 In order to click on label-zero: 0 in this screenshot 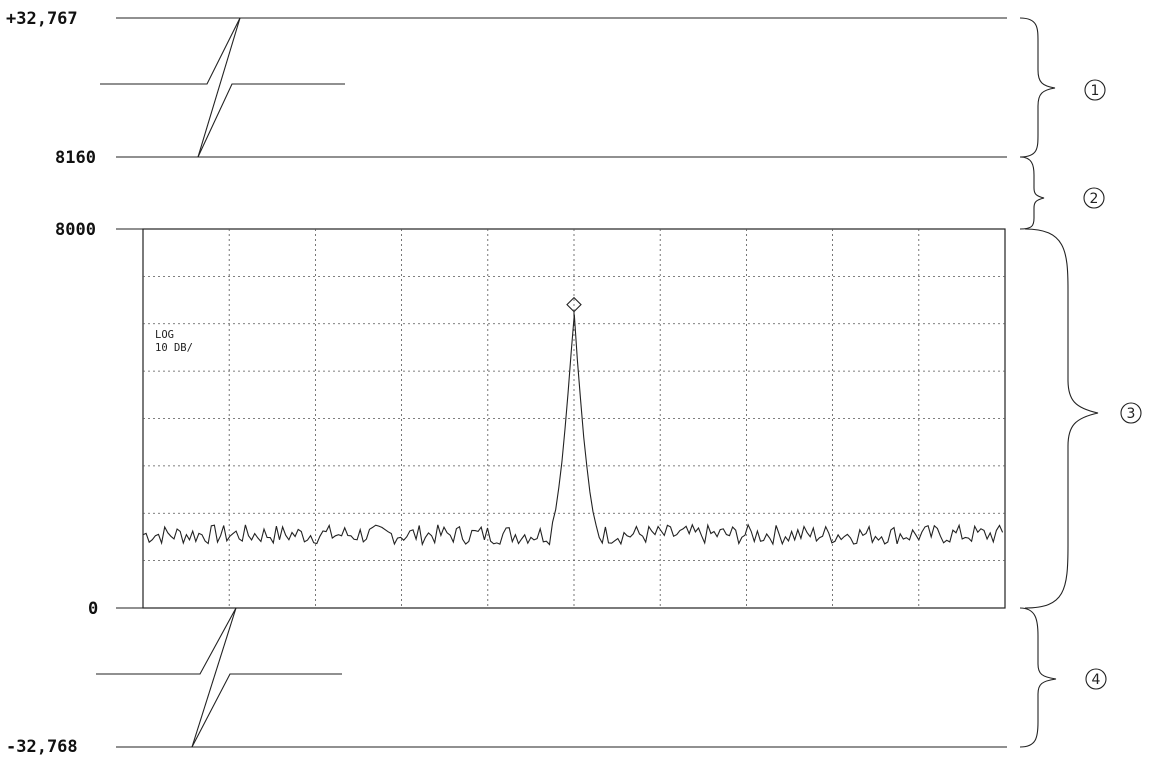, I will do `click(93, 609)`.